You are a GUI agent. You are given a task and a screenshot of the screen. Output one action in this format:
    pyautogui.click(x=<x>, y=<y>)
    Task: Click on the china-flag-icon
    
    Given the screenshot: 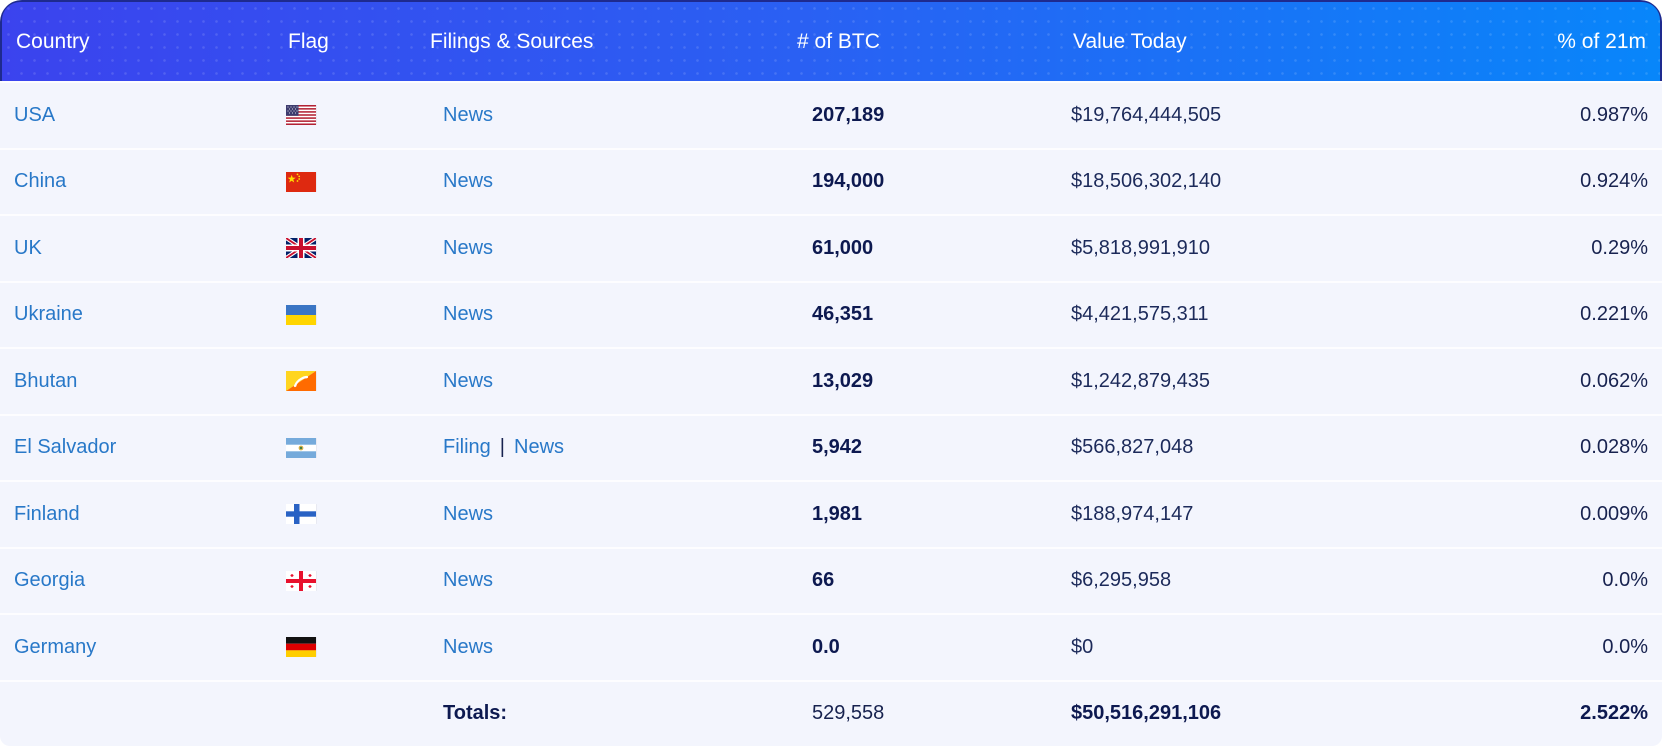 What is the action you would take?
    pyautogui.click(x=301, y=181)
    